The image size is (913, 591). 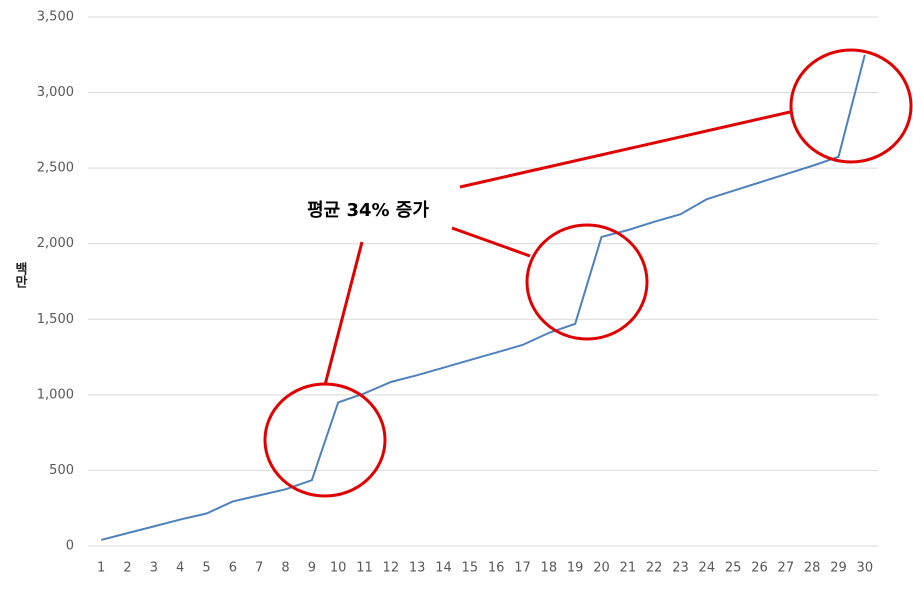 I want to click on x-tick-label: 27, so click(x=786, y=568).